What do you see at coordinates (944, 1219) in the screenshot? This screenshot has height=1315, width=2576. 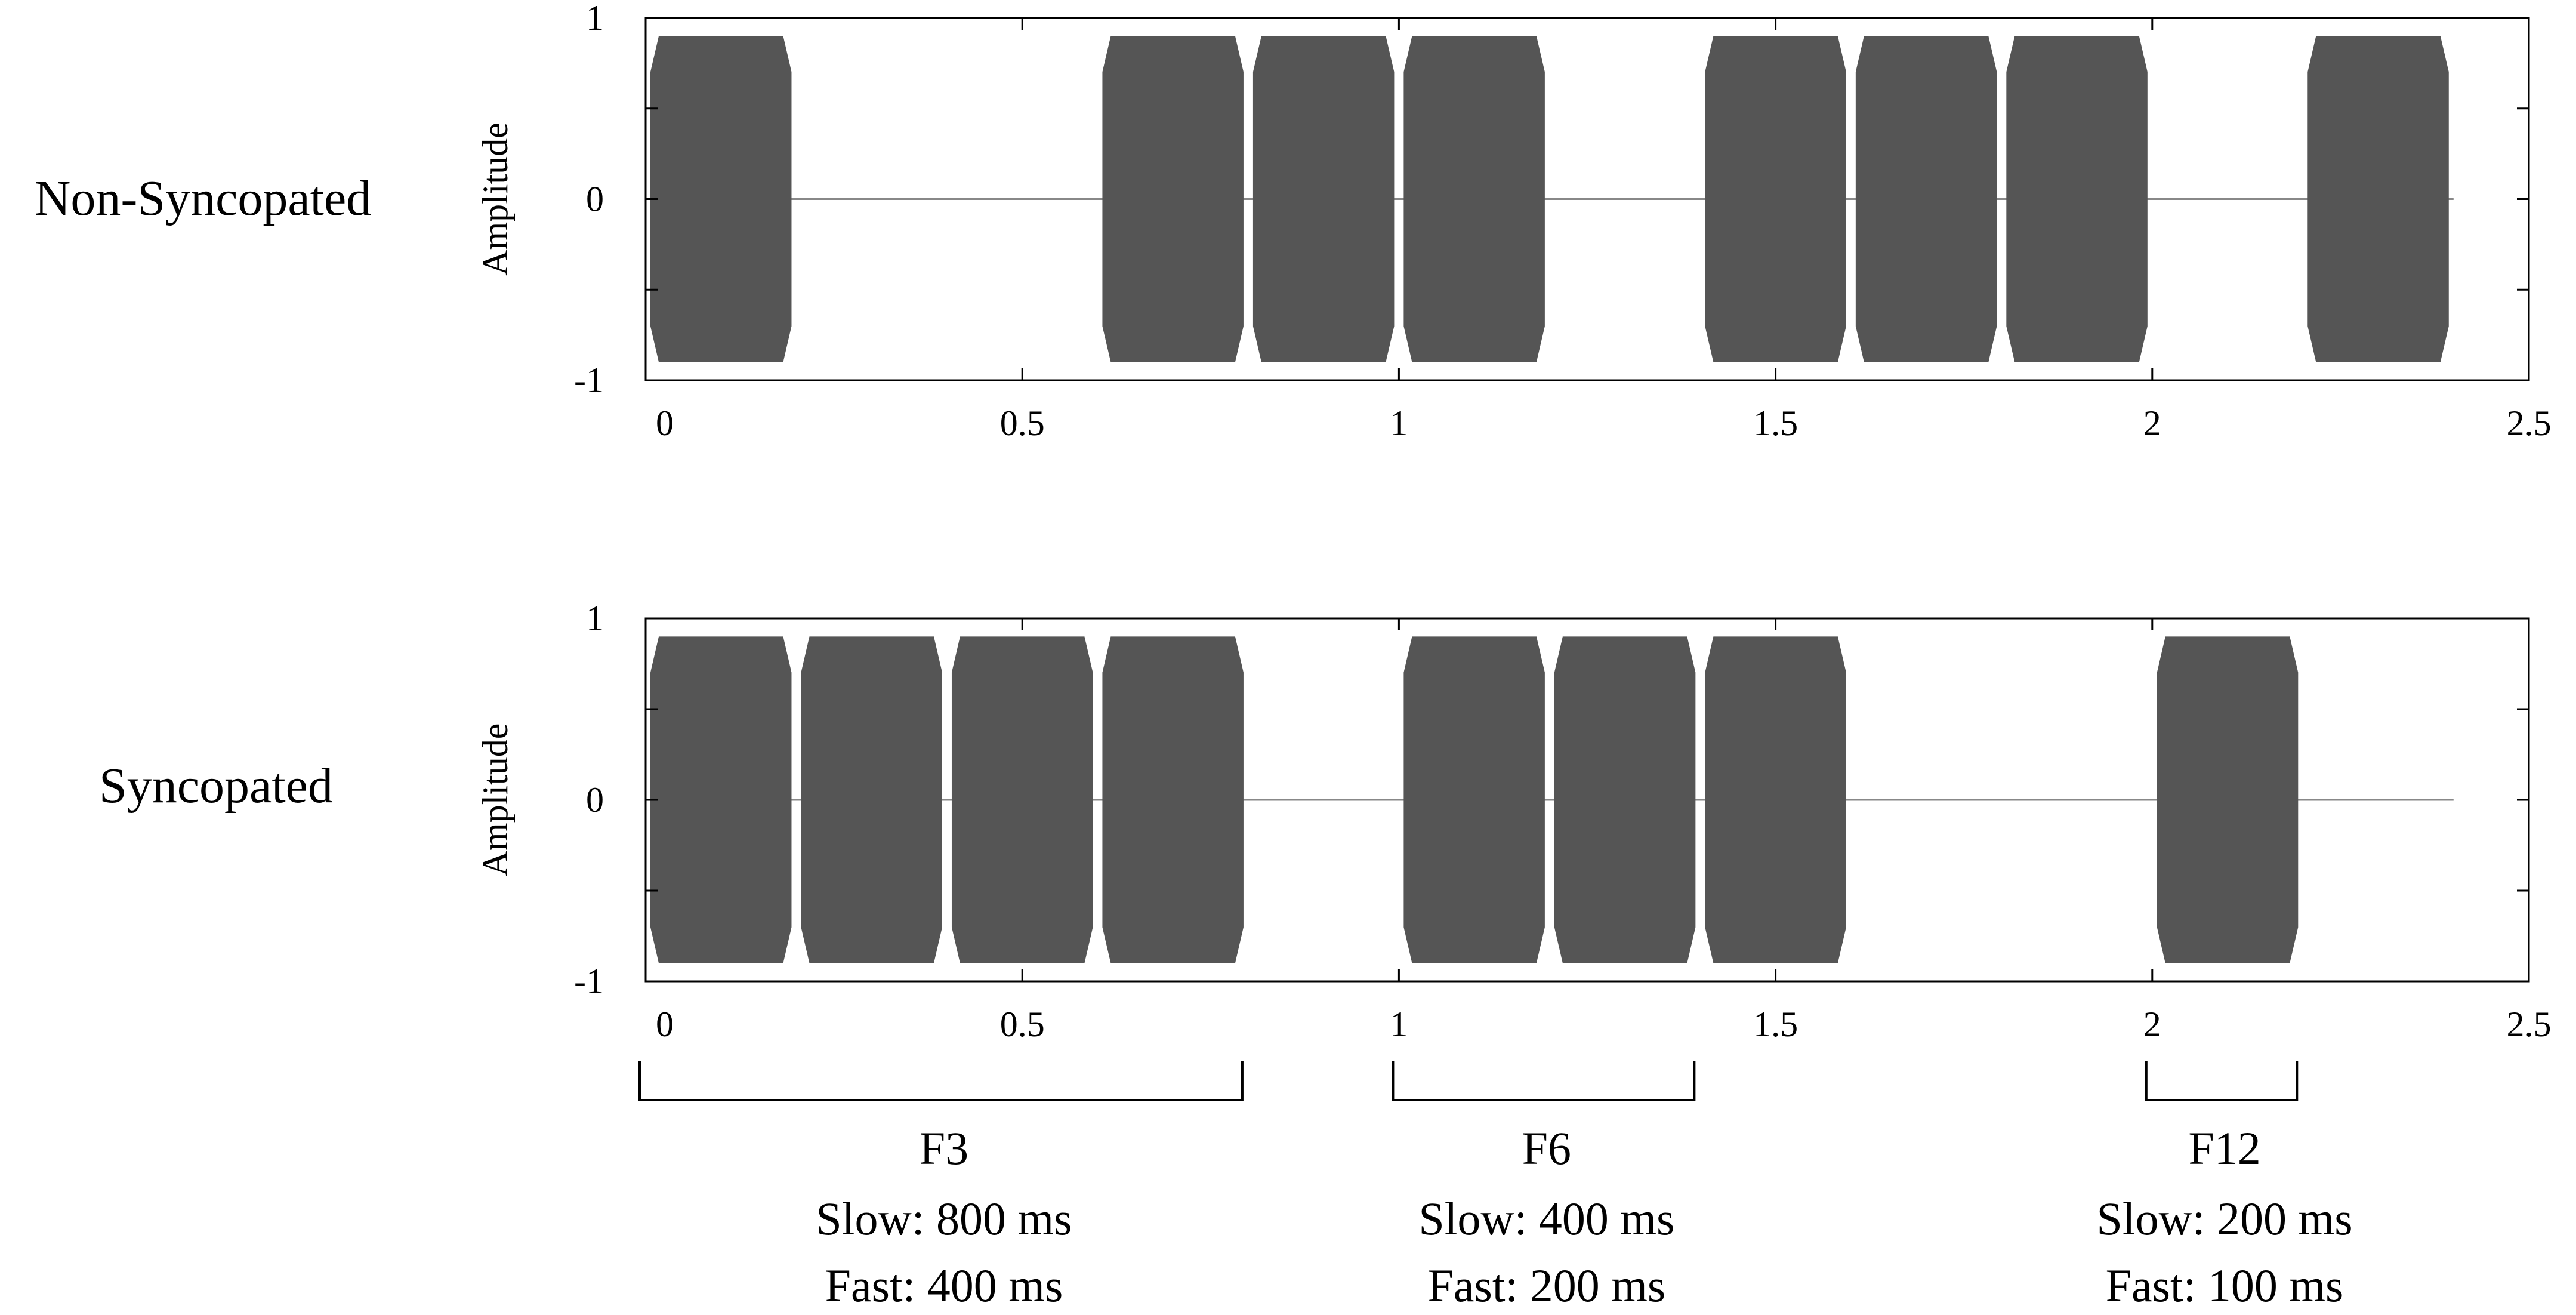 I see `annotation-slow: Slow: 800 ms` at bounding box center [944, 1219].